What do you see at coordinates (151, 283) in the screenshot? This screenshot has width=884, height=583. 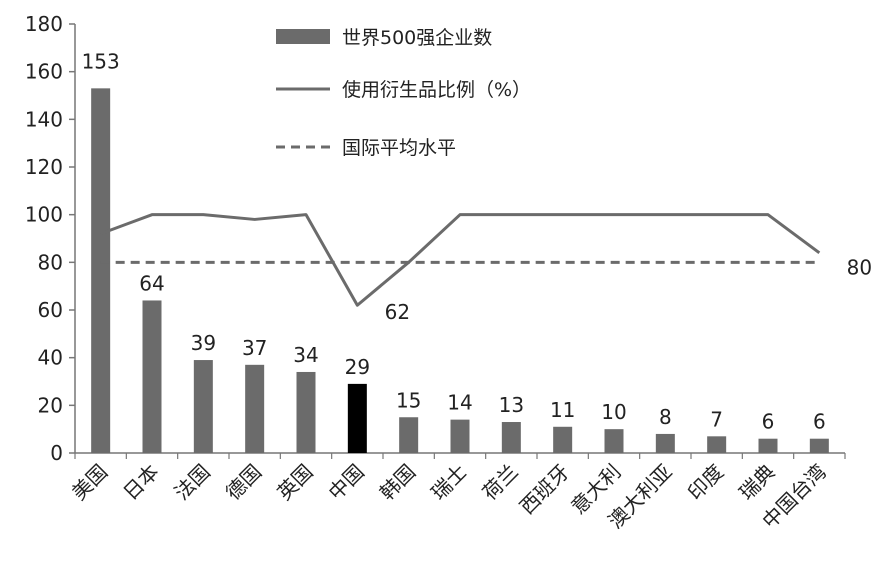 I see `bar-value-label: 64` at bounding box center [151, 283].